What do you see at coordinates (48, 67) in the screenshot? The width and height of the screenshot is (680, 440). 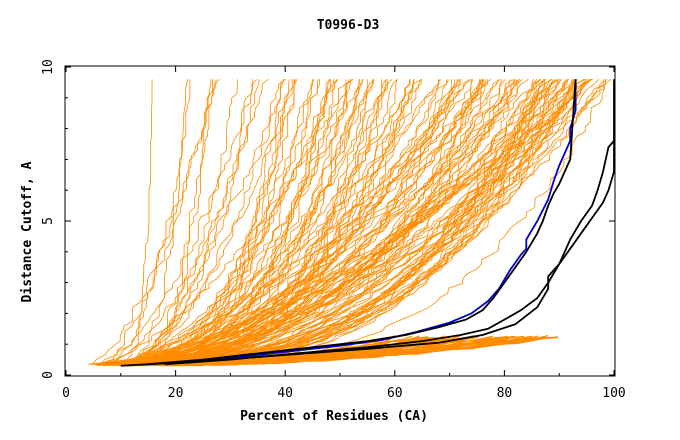 I see `y-tick-label: 10` at bounding box center [48, 67].